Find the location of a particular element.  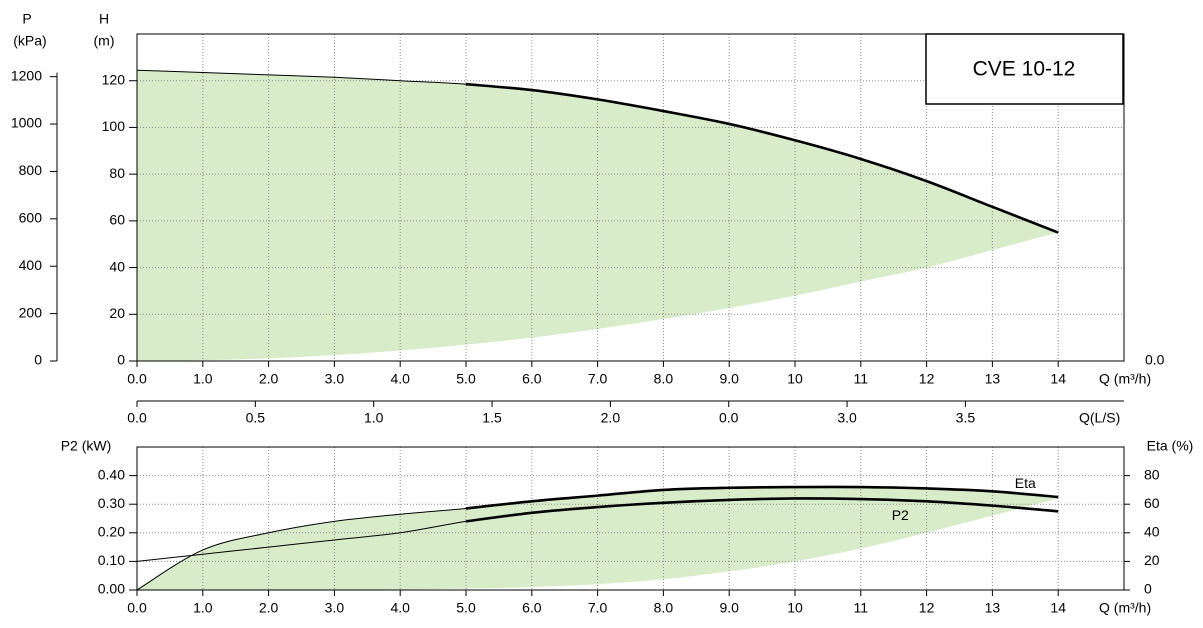

y-tick-label: 100 is located at coordinates (114, 126).